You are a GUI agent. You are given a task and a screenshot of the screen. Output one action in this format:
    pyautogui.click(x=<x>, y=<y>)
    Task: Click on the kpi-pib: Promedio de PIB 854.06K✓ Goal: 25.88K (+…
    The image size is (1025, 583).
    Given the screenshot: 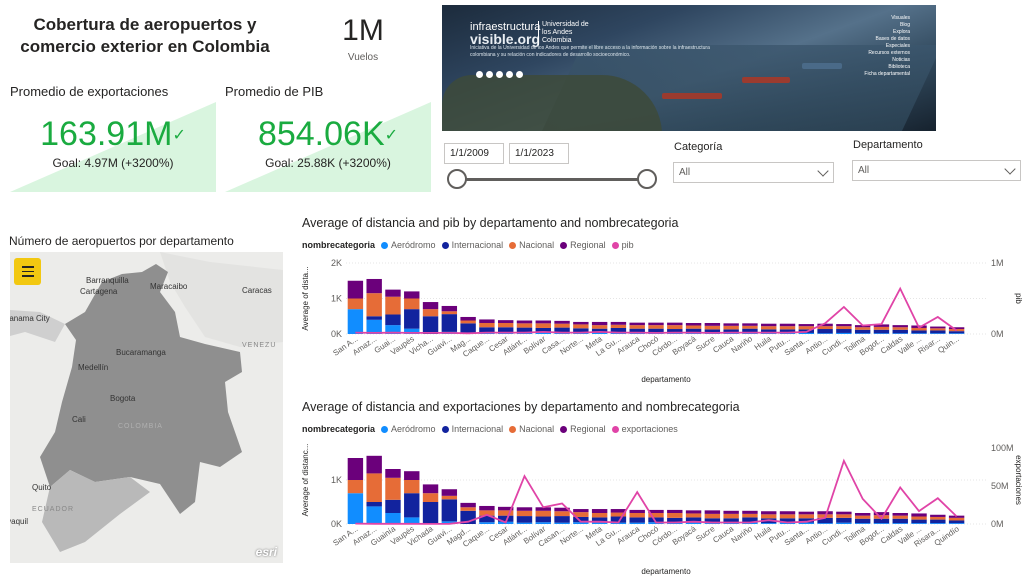 What is the action you would take?
    pyautogui.click(x=328, y=138)
    